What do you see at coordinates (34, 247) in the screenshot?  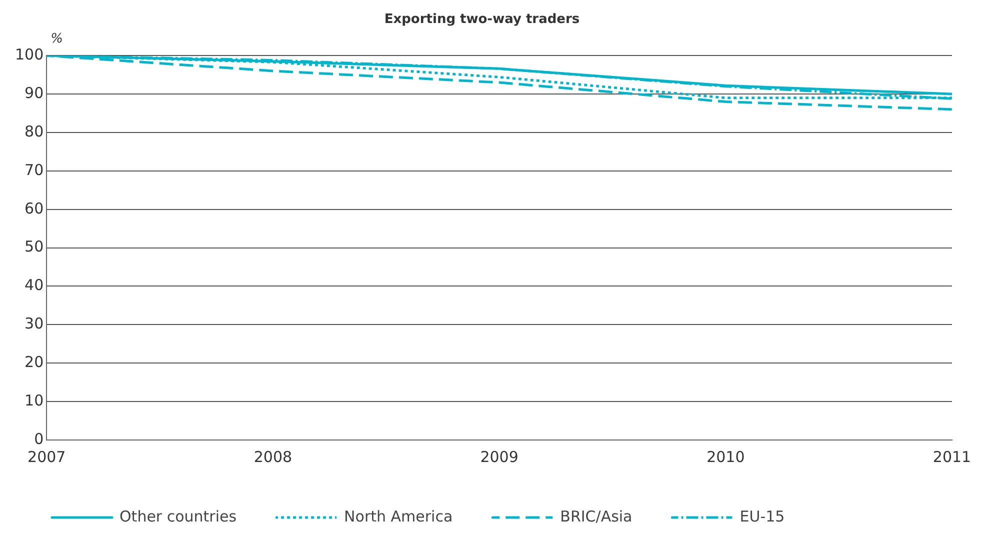 I see `y-tick-label: 50` at bounding box center [34, 247].